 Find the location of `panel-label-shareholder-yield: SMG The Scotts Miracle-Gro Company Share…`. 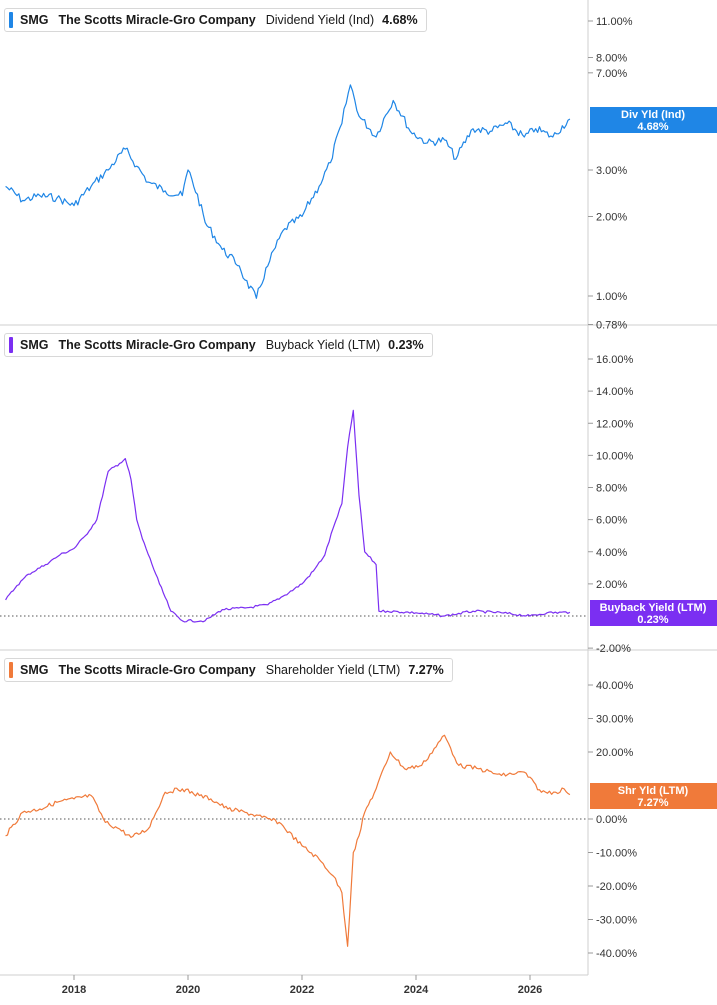

panel-label-shareholder-yield: SMG The Scotts Miracle-Gro Company Share… is located at coordinates (228, 670).